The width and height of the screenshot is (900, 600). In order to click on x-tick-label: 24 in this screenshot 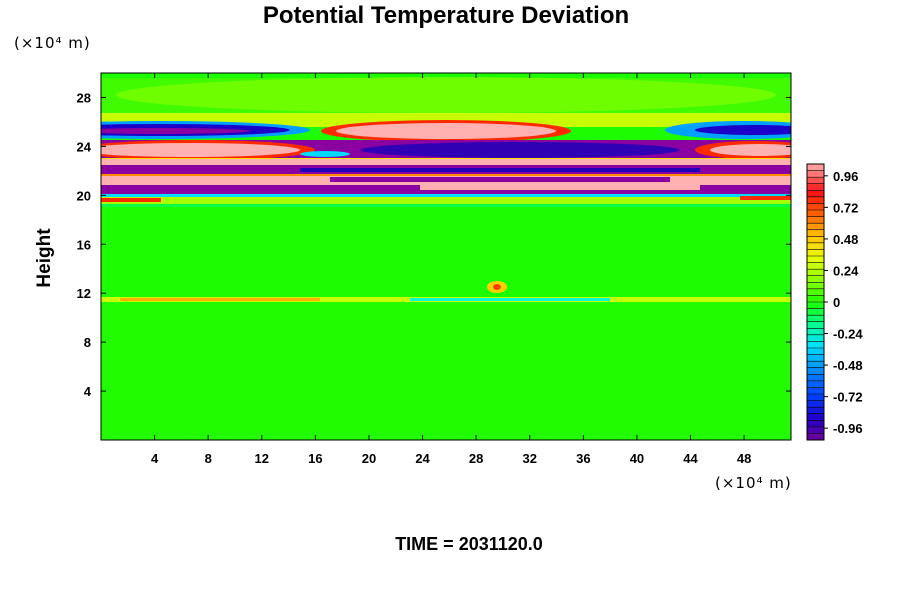, I will do `click(422, 458)`.